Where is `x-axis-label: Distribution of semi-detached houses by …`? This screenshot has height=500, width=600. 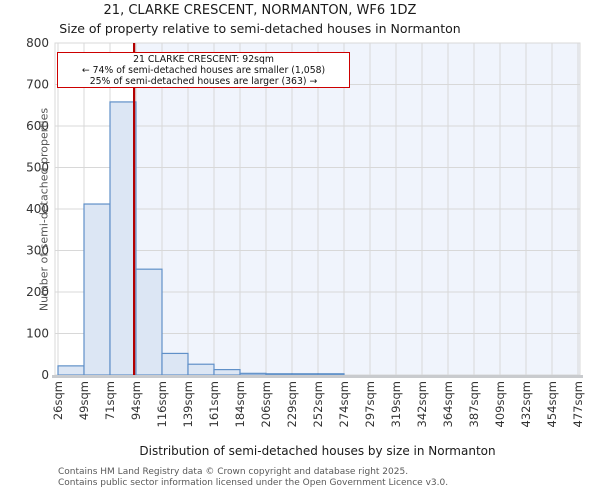 x-axis-label: Distribution of semi-detached houses by … is located at coordinates (317, 451).